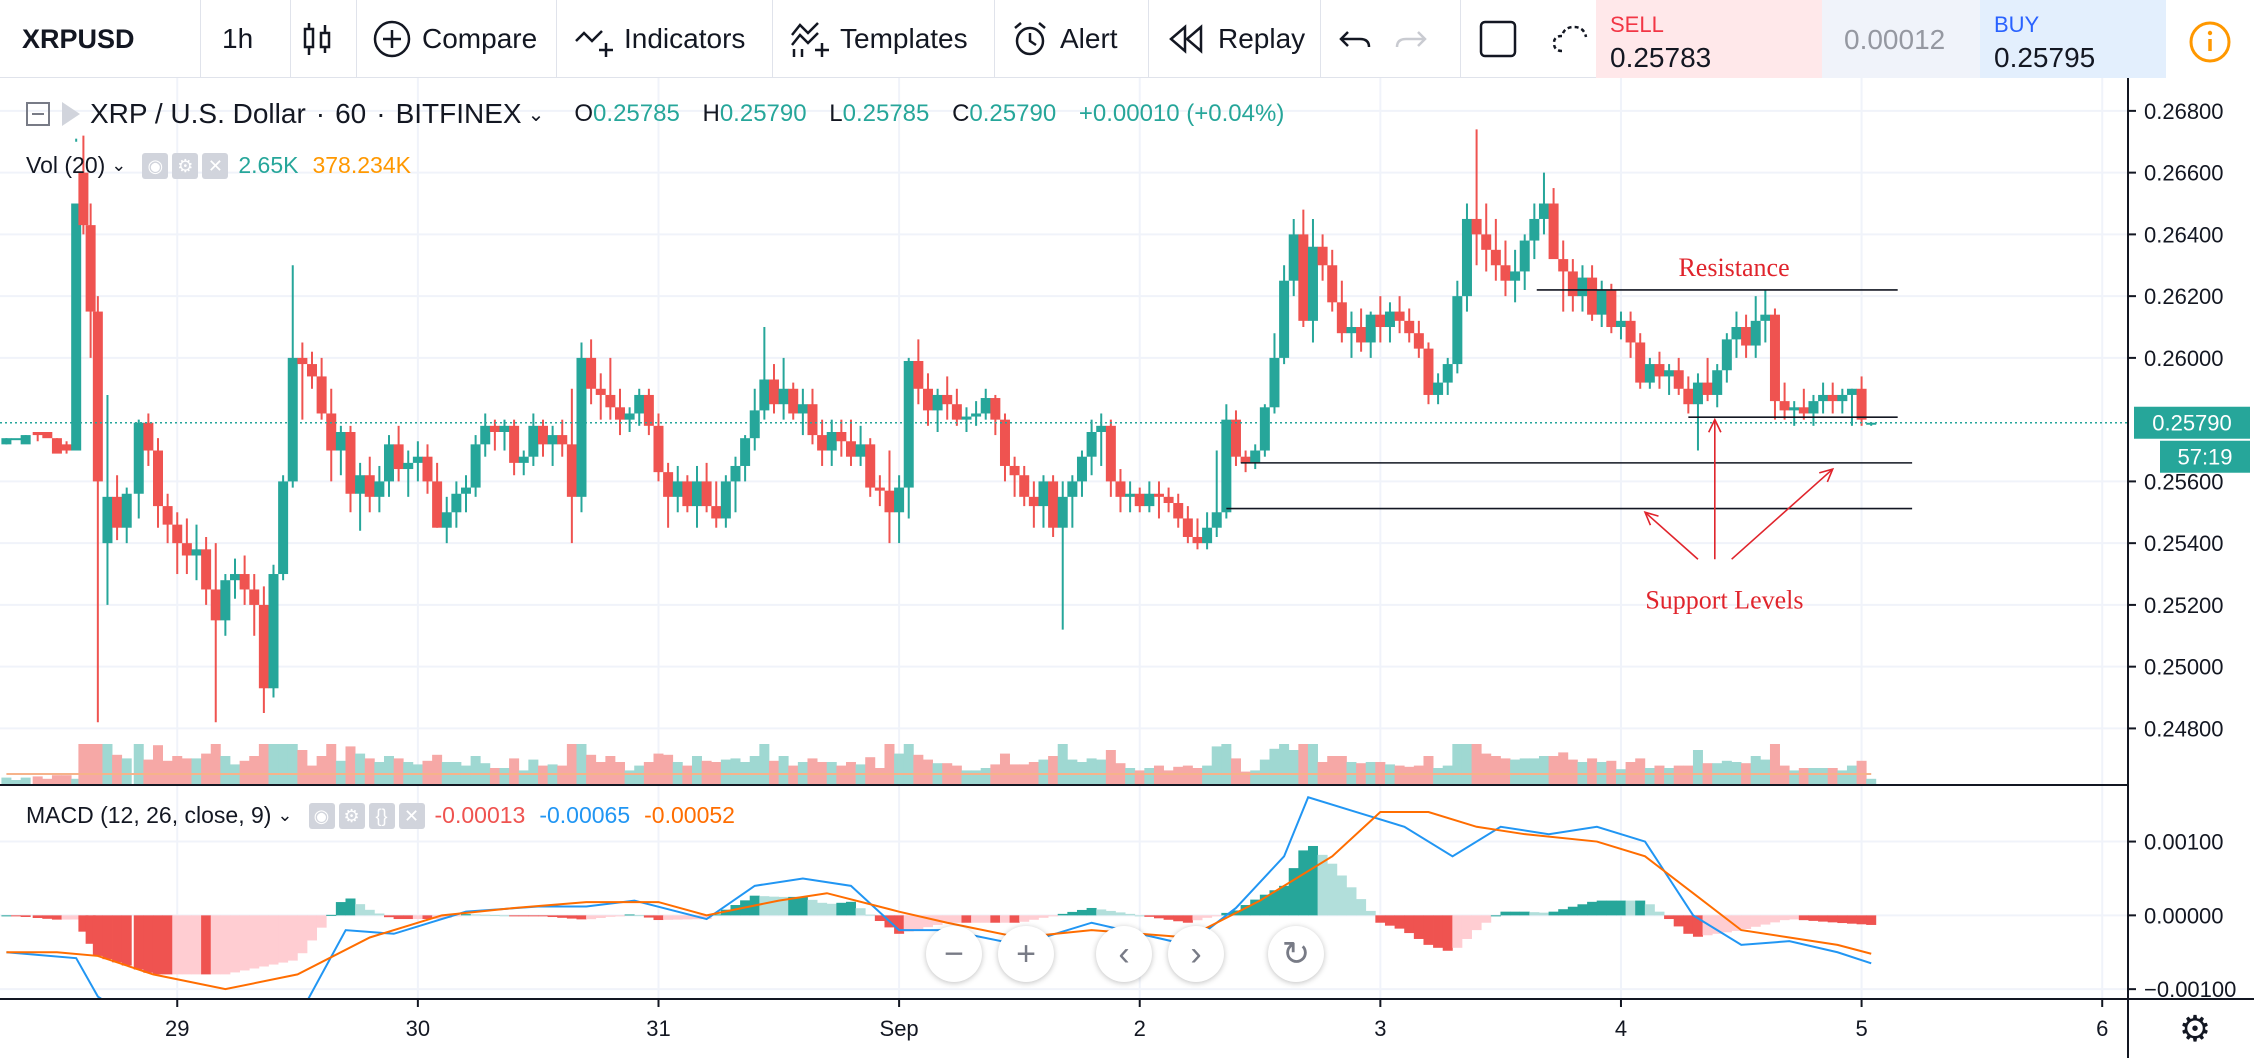 This screenshot has height=1058, width=2254. Describe the element at coordinates (2184, 111) in the screenshot. I see `price-tick-label: 0.26800` at that location.